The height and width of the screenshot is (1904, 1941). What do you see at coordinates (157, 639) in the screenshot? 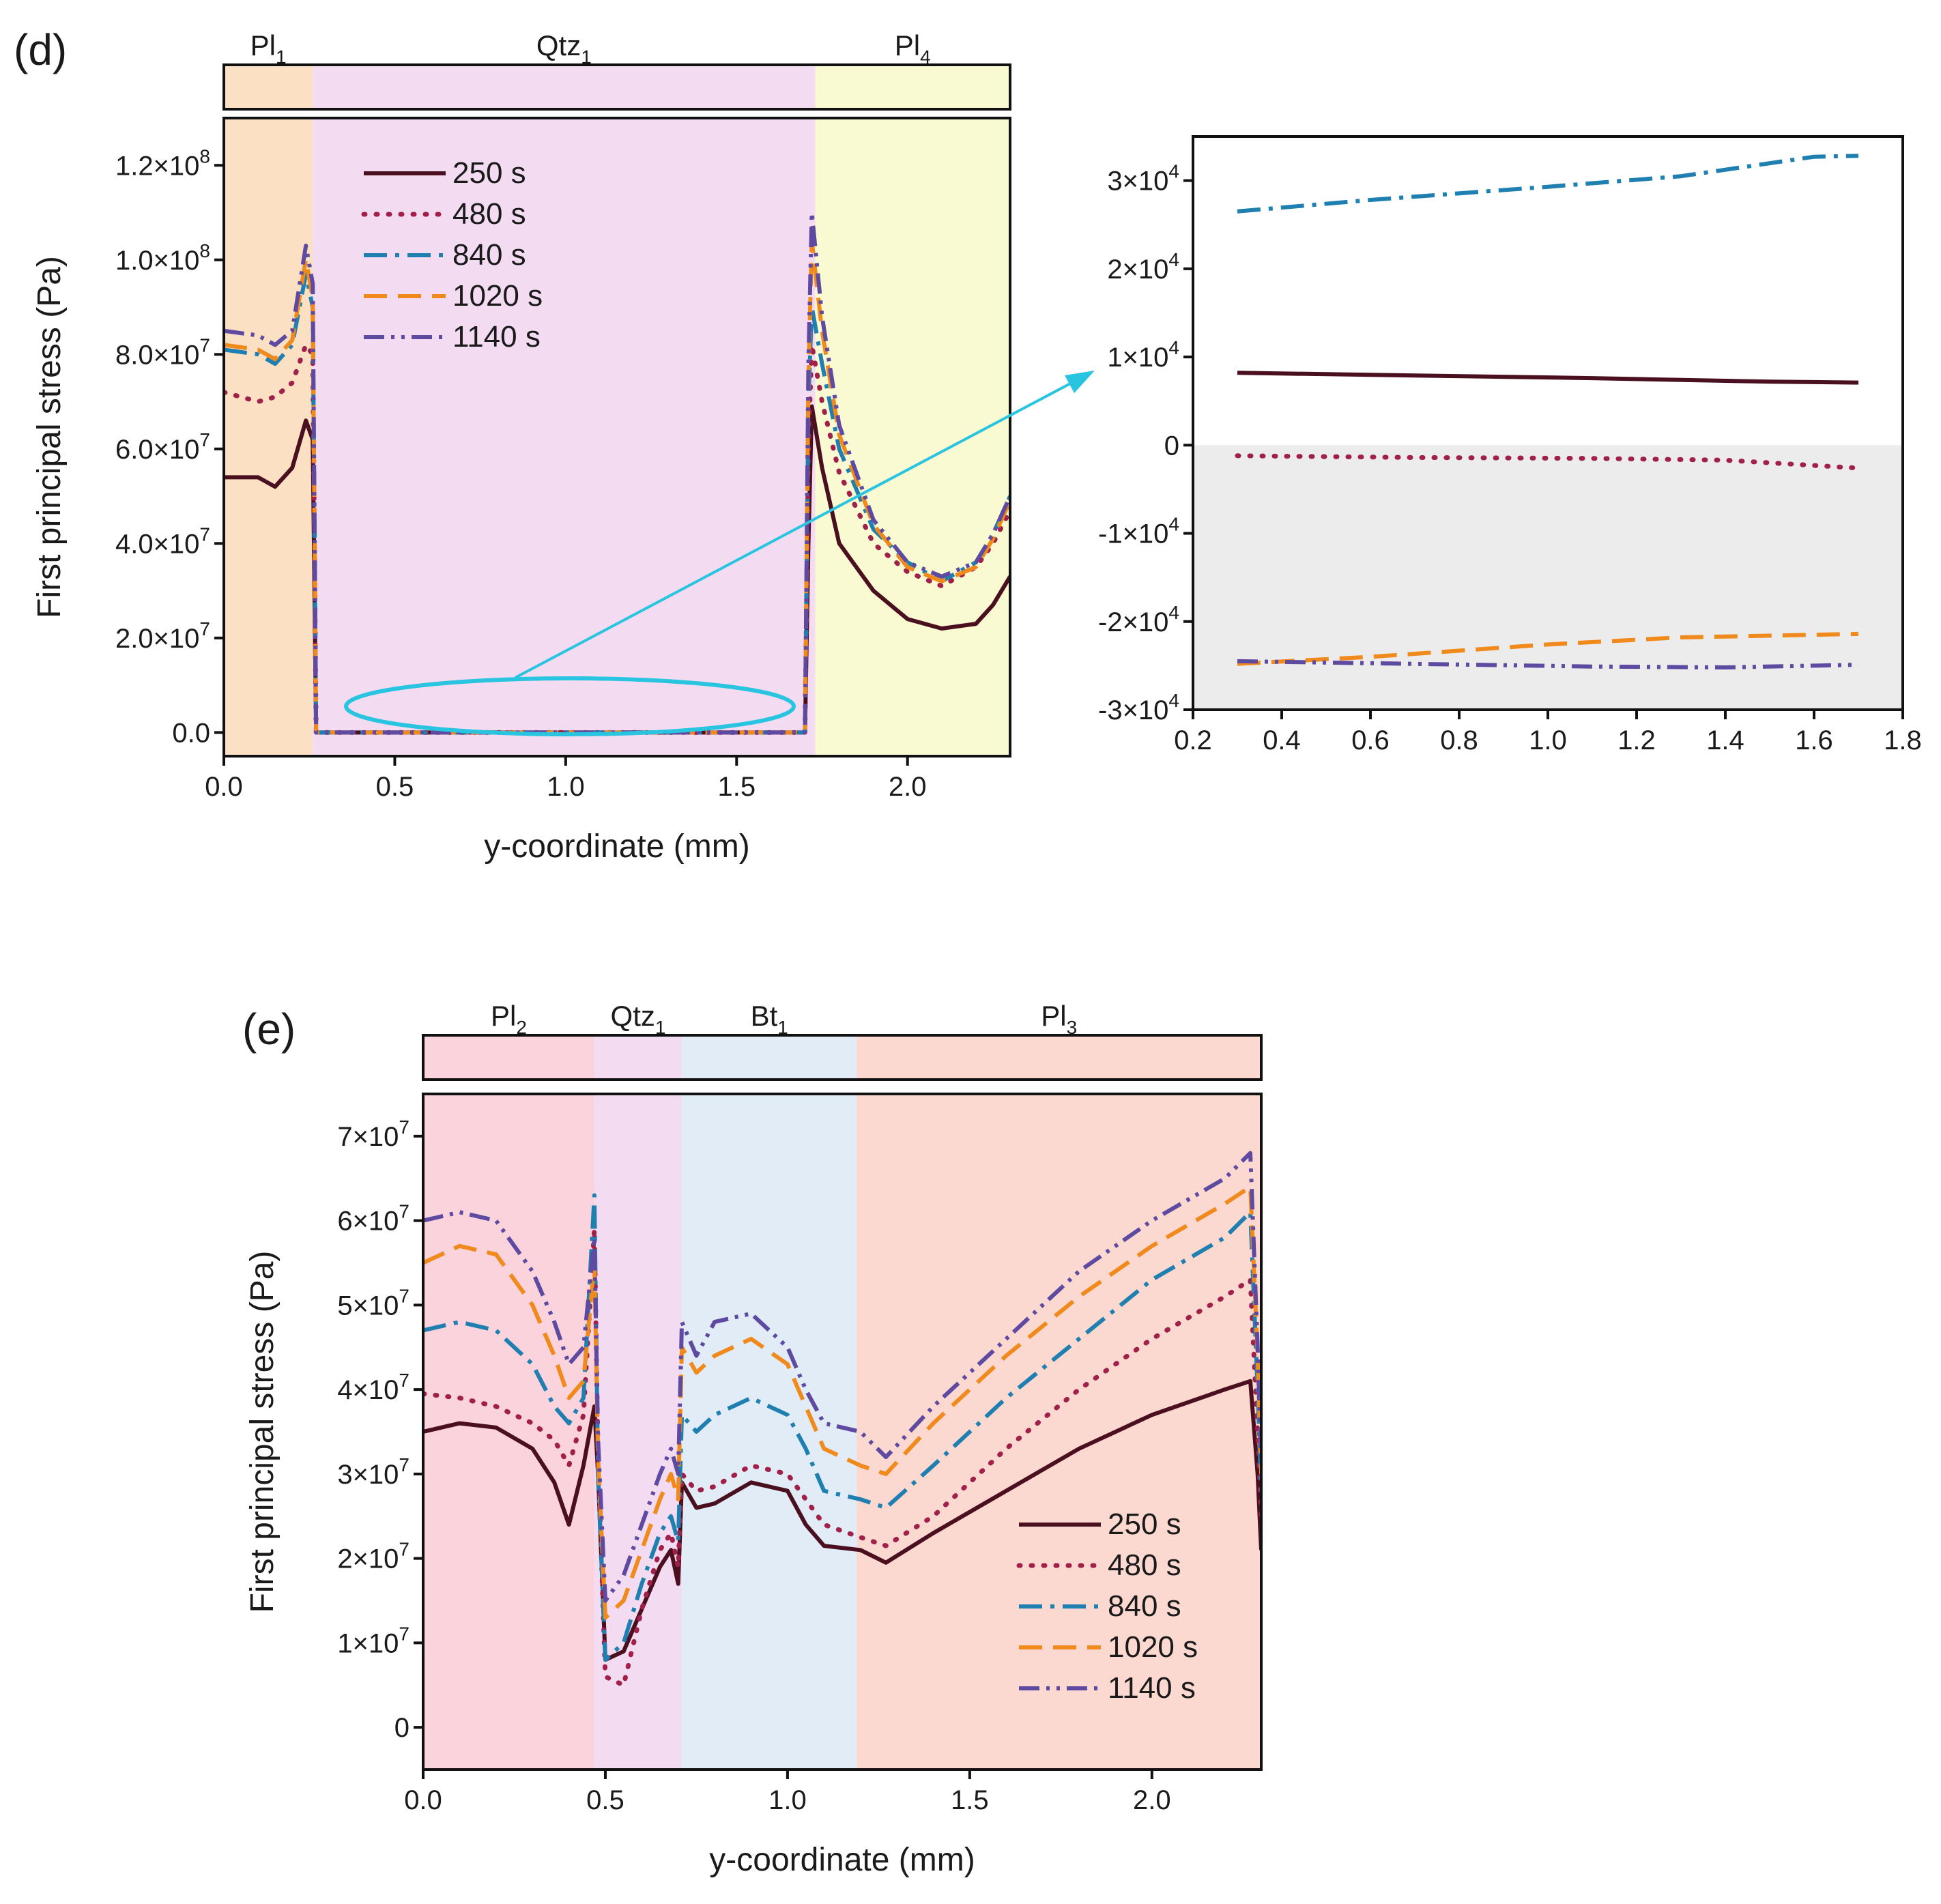
I see `y-tick-mantissa: 2.0×10` at bounding box center [157, 639].